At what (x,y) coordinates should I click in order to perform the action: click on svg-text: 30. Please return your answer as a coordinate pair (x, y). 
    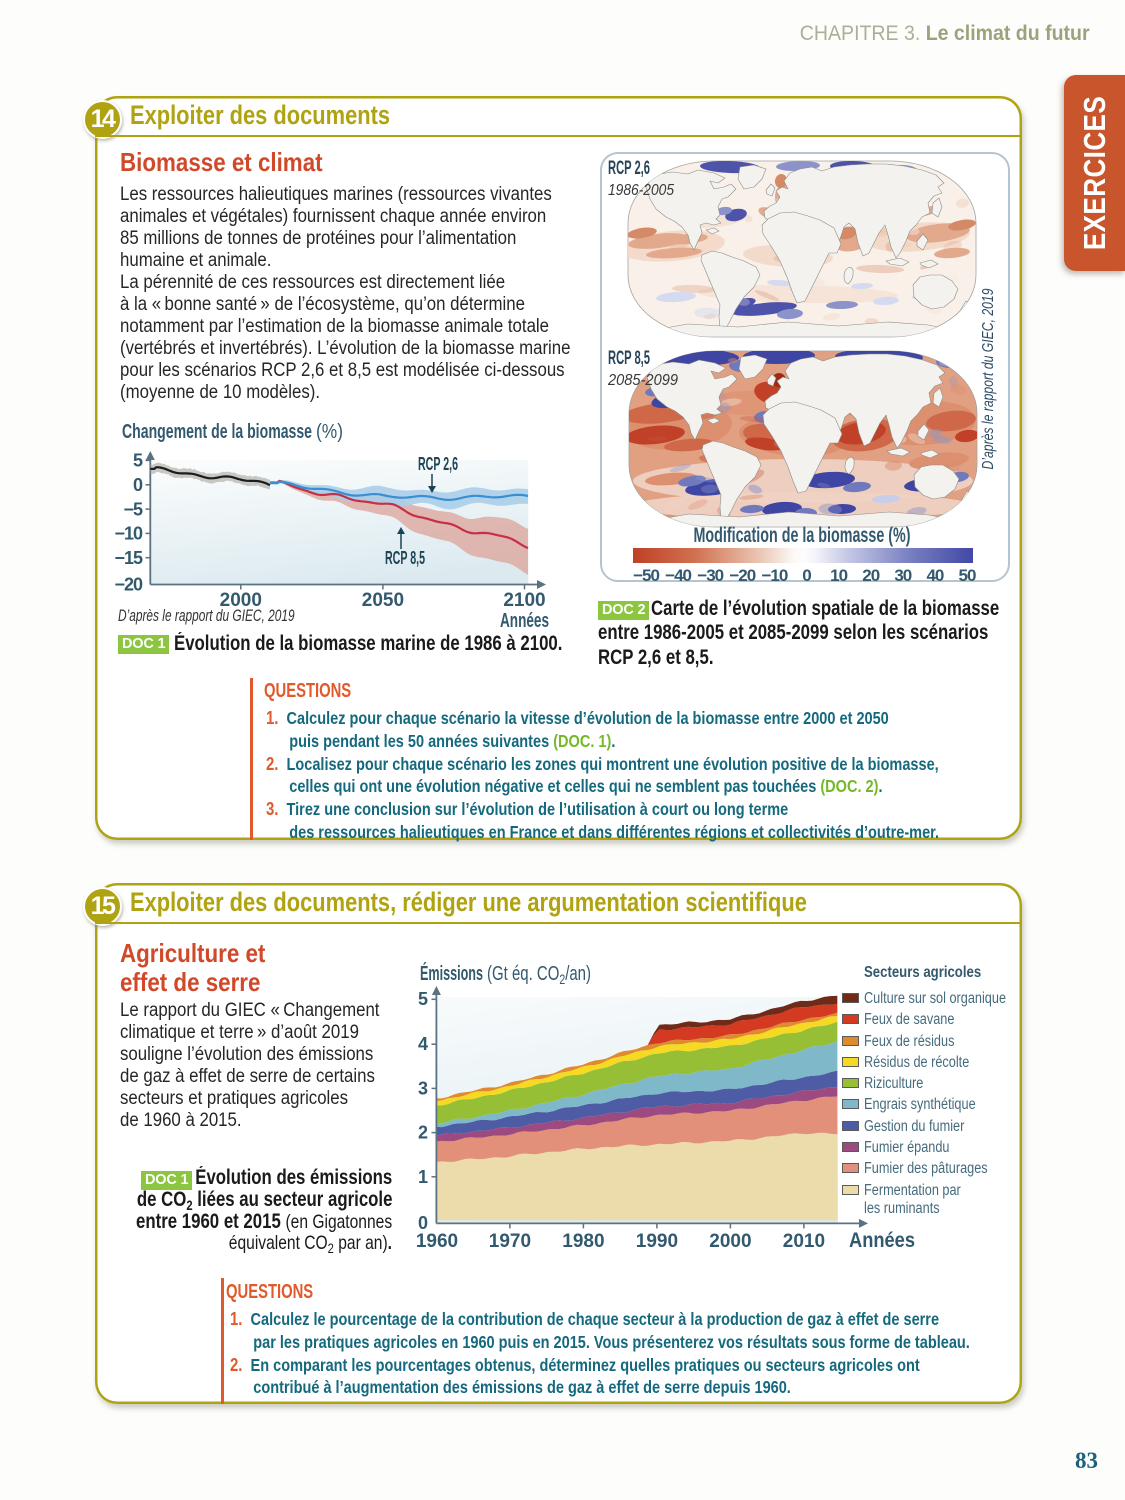
    Looking at the image, I should click on (902, 574).